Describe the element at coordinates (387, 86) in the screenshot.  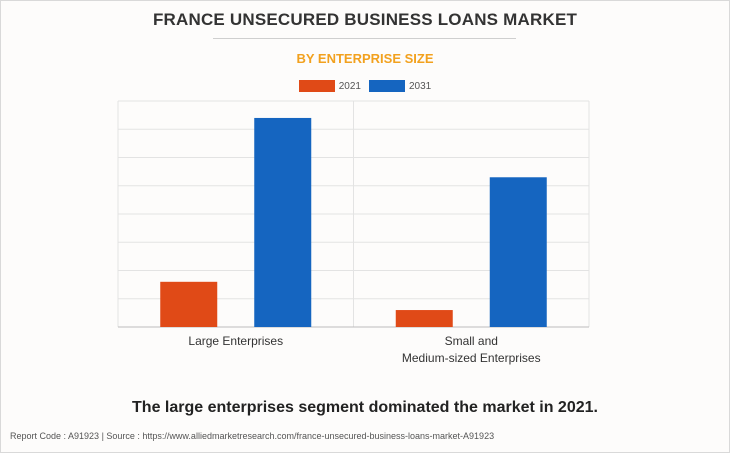
I see `legend-swatch-2031` at that location.